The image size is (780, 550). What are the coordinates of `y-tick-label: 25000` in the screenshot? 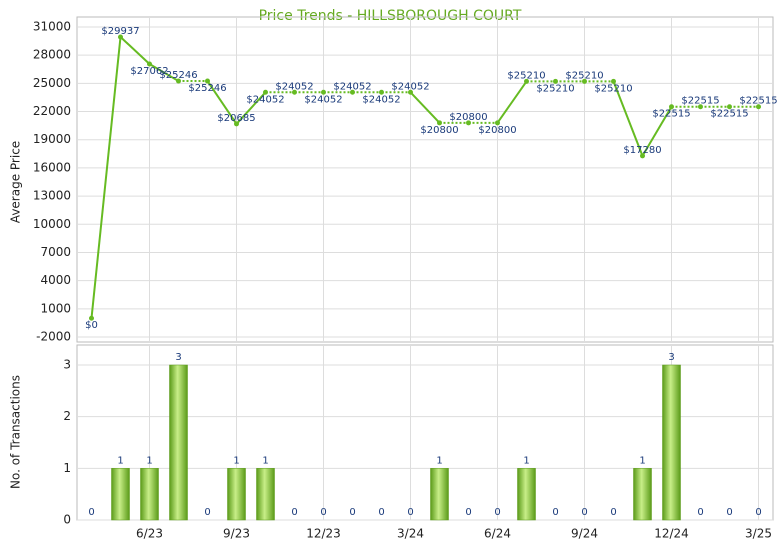 It's located at (52, 83).